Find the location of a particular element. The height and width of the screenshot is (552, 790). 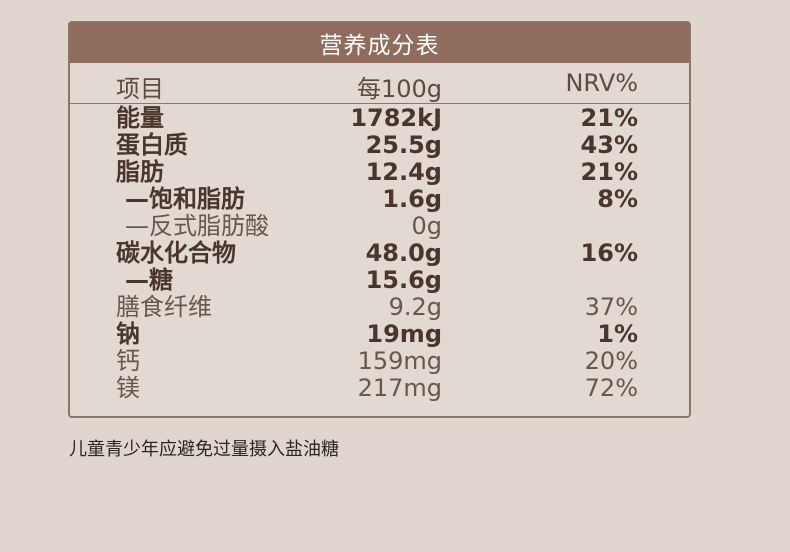

table-row: 膳食纤维 9.2g 37% is located at coordinates (379, 307).